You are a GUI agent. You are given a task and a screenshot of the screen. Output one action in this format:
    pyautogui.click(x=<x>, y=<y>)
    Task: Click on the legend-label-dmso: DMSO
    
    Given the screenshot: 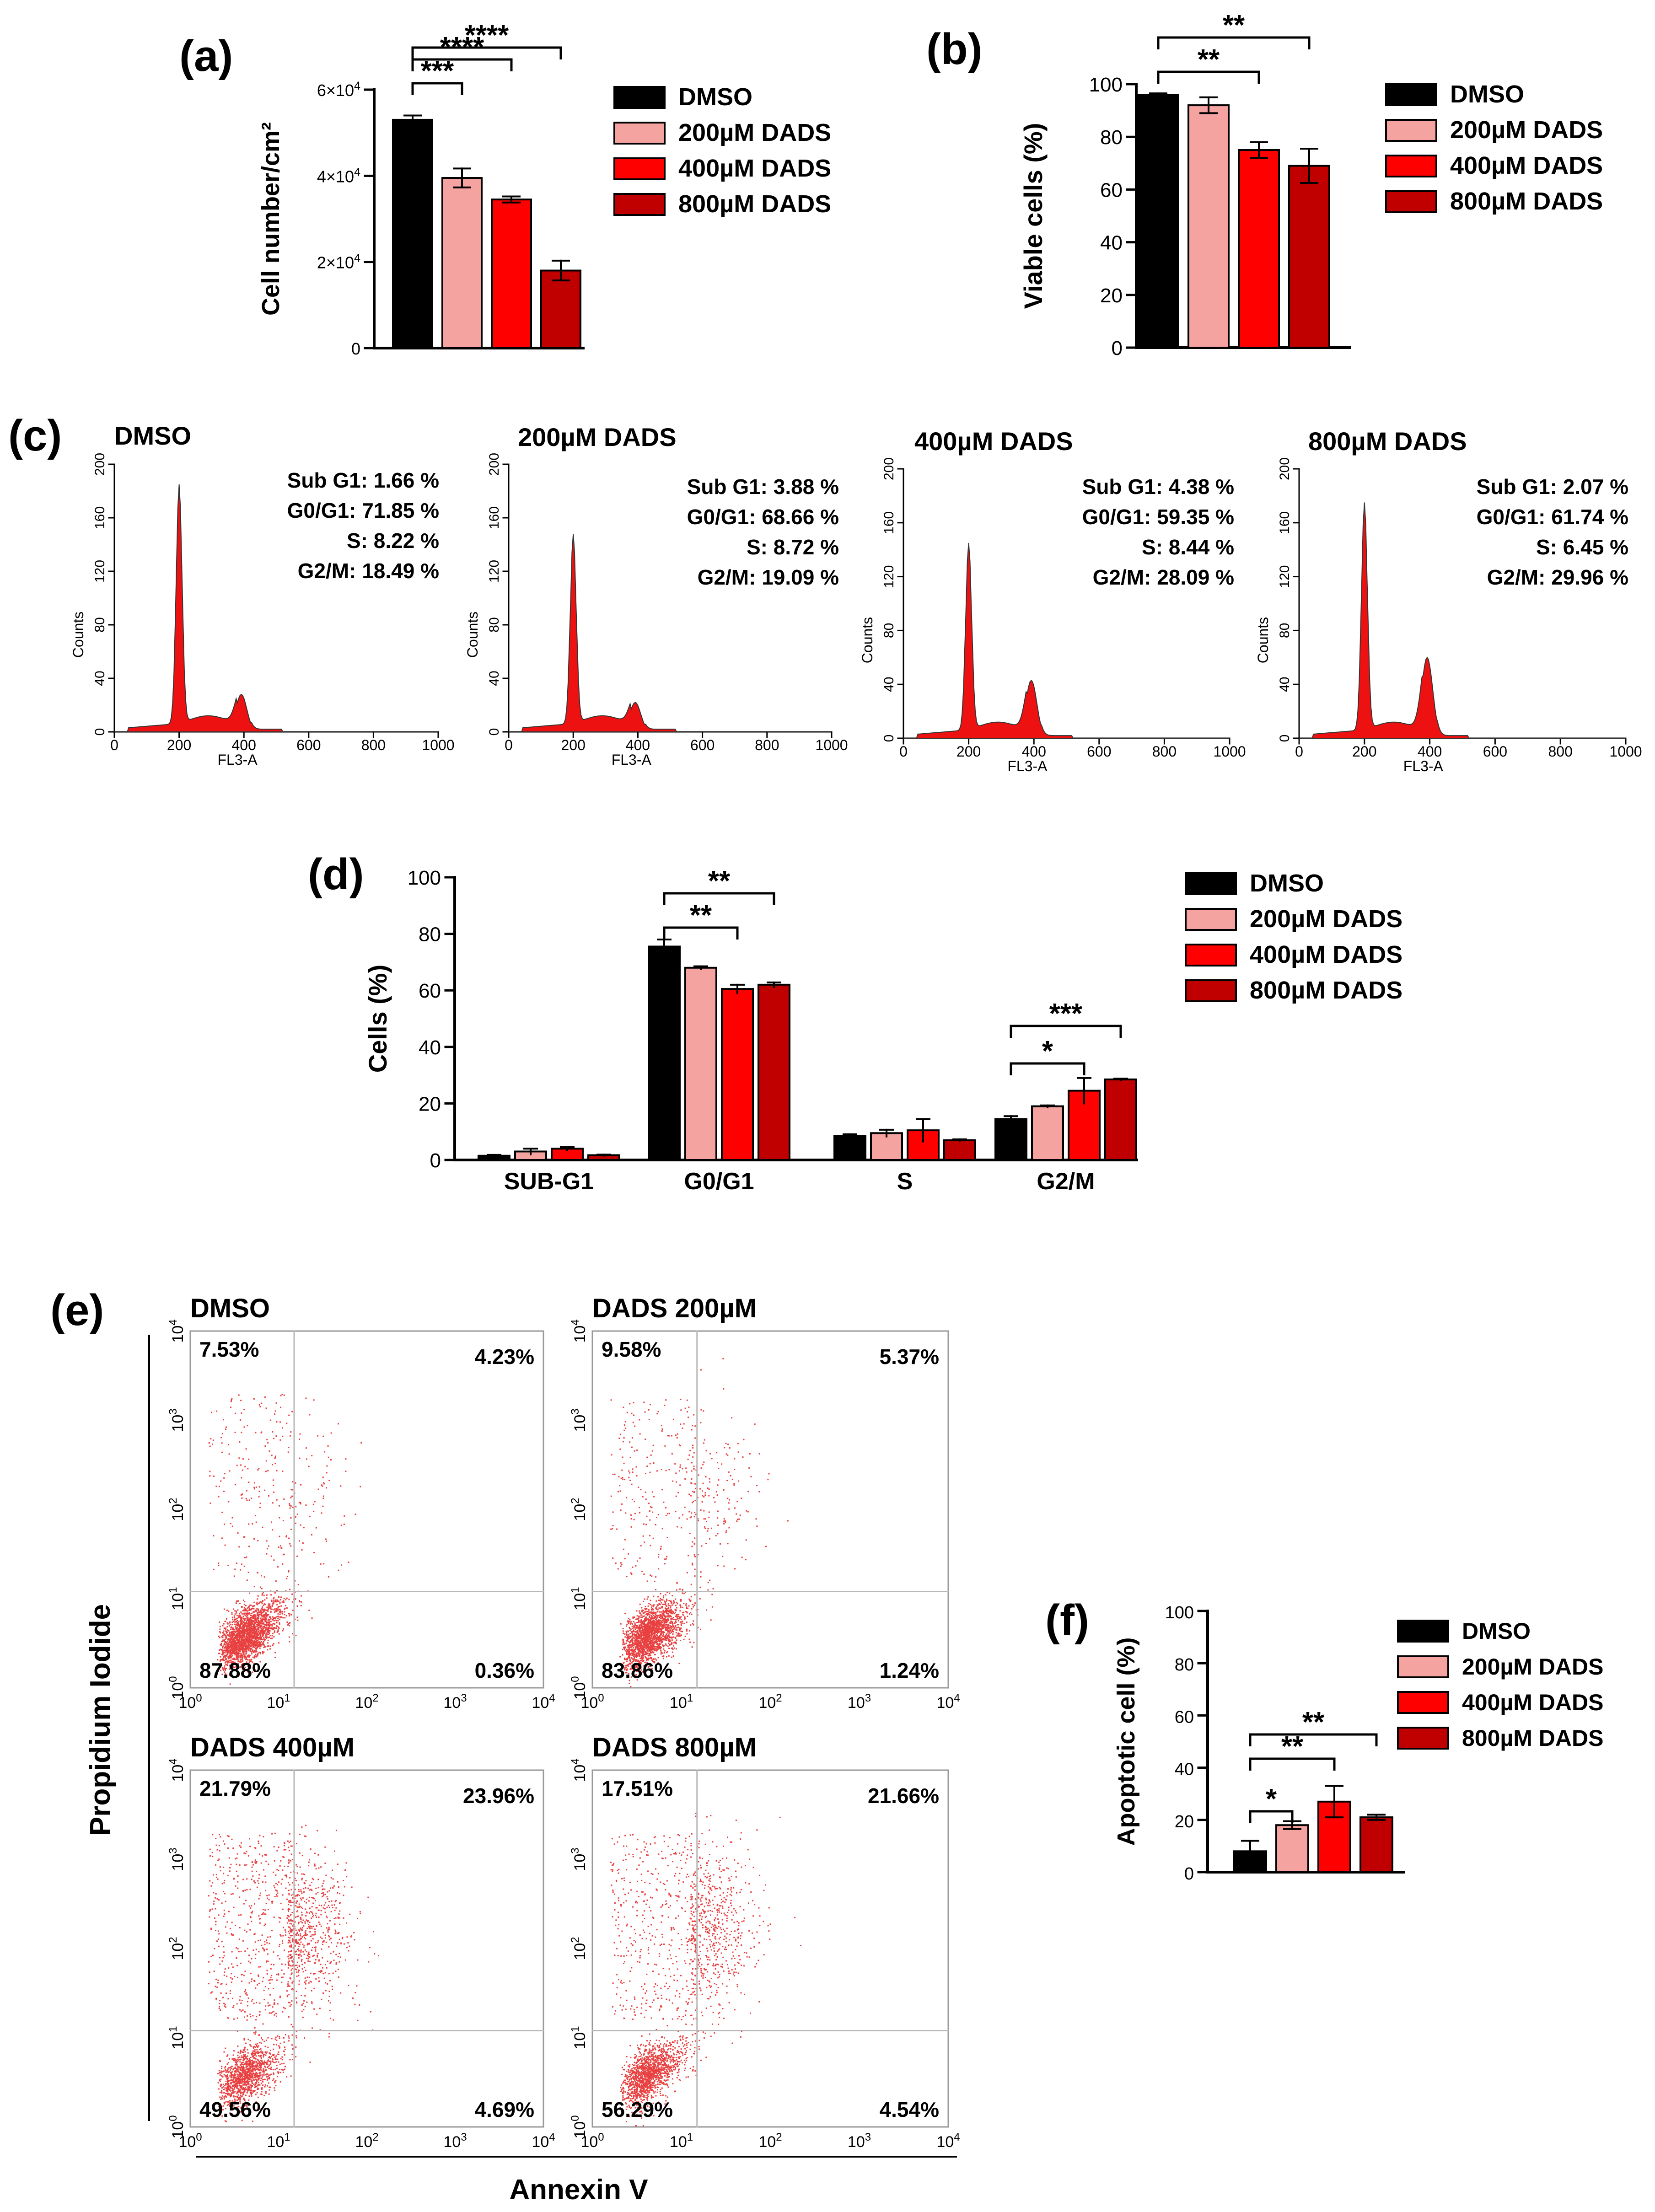 What is the action you would take?
    pyautogui.click(x=1487, y=94)
    